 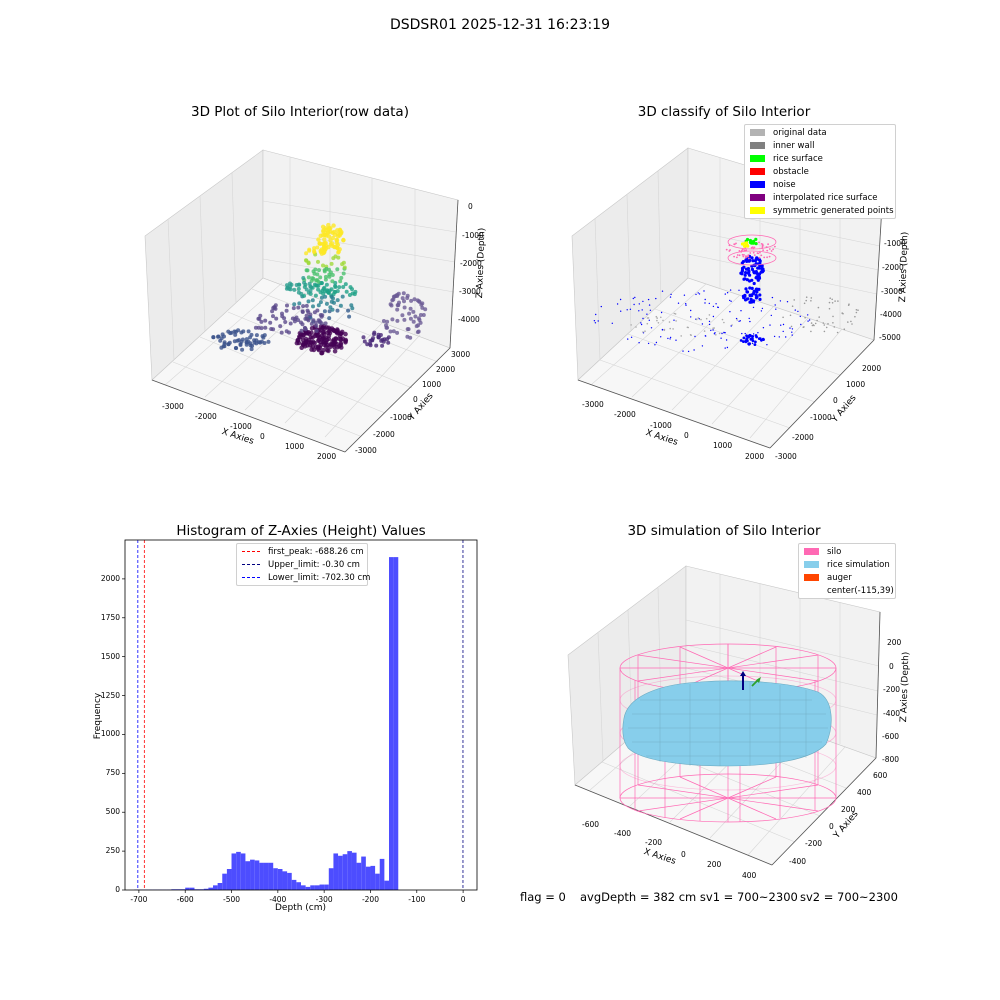 I want to click on histogram-ytick-label: 1000, so click(x=110, y=734).